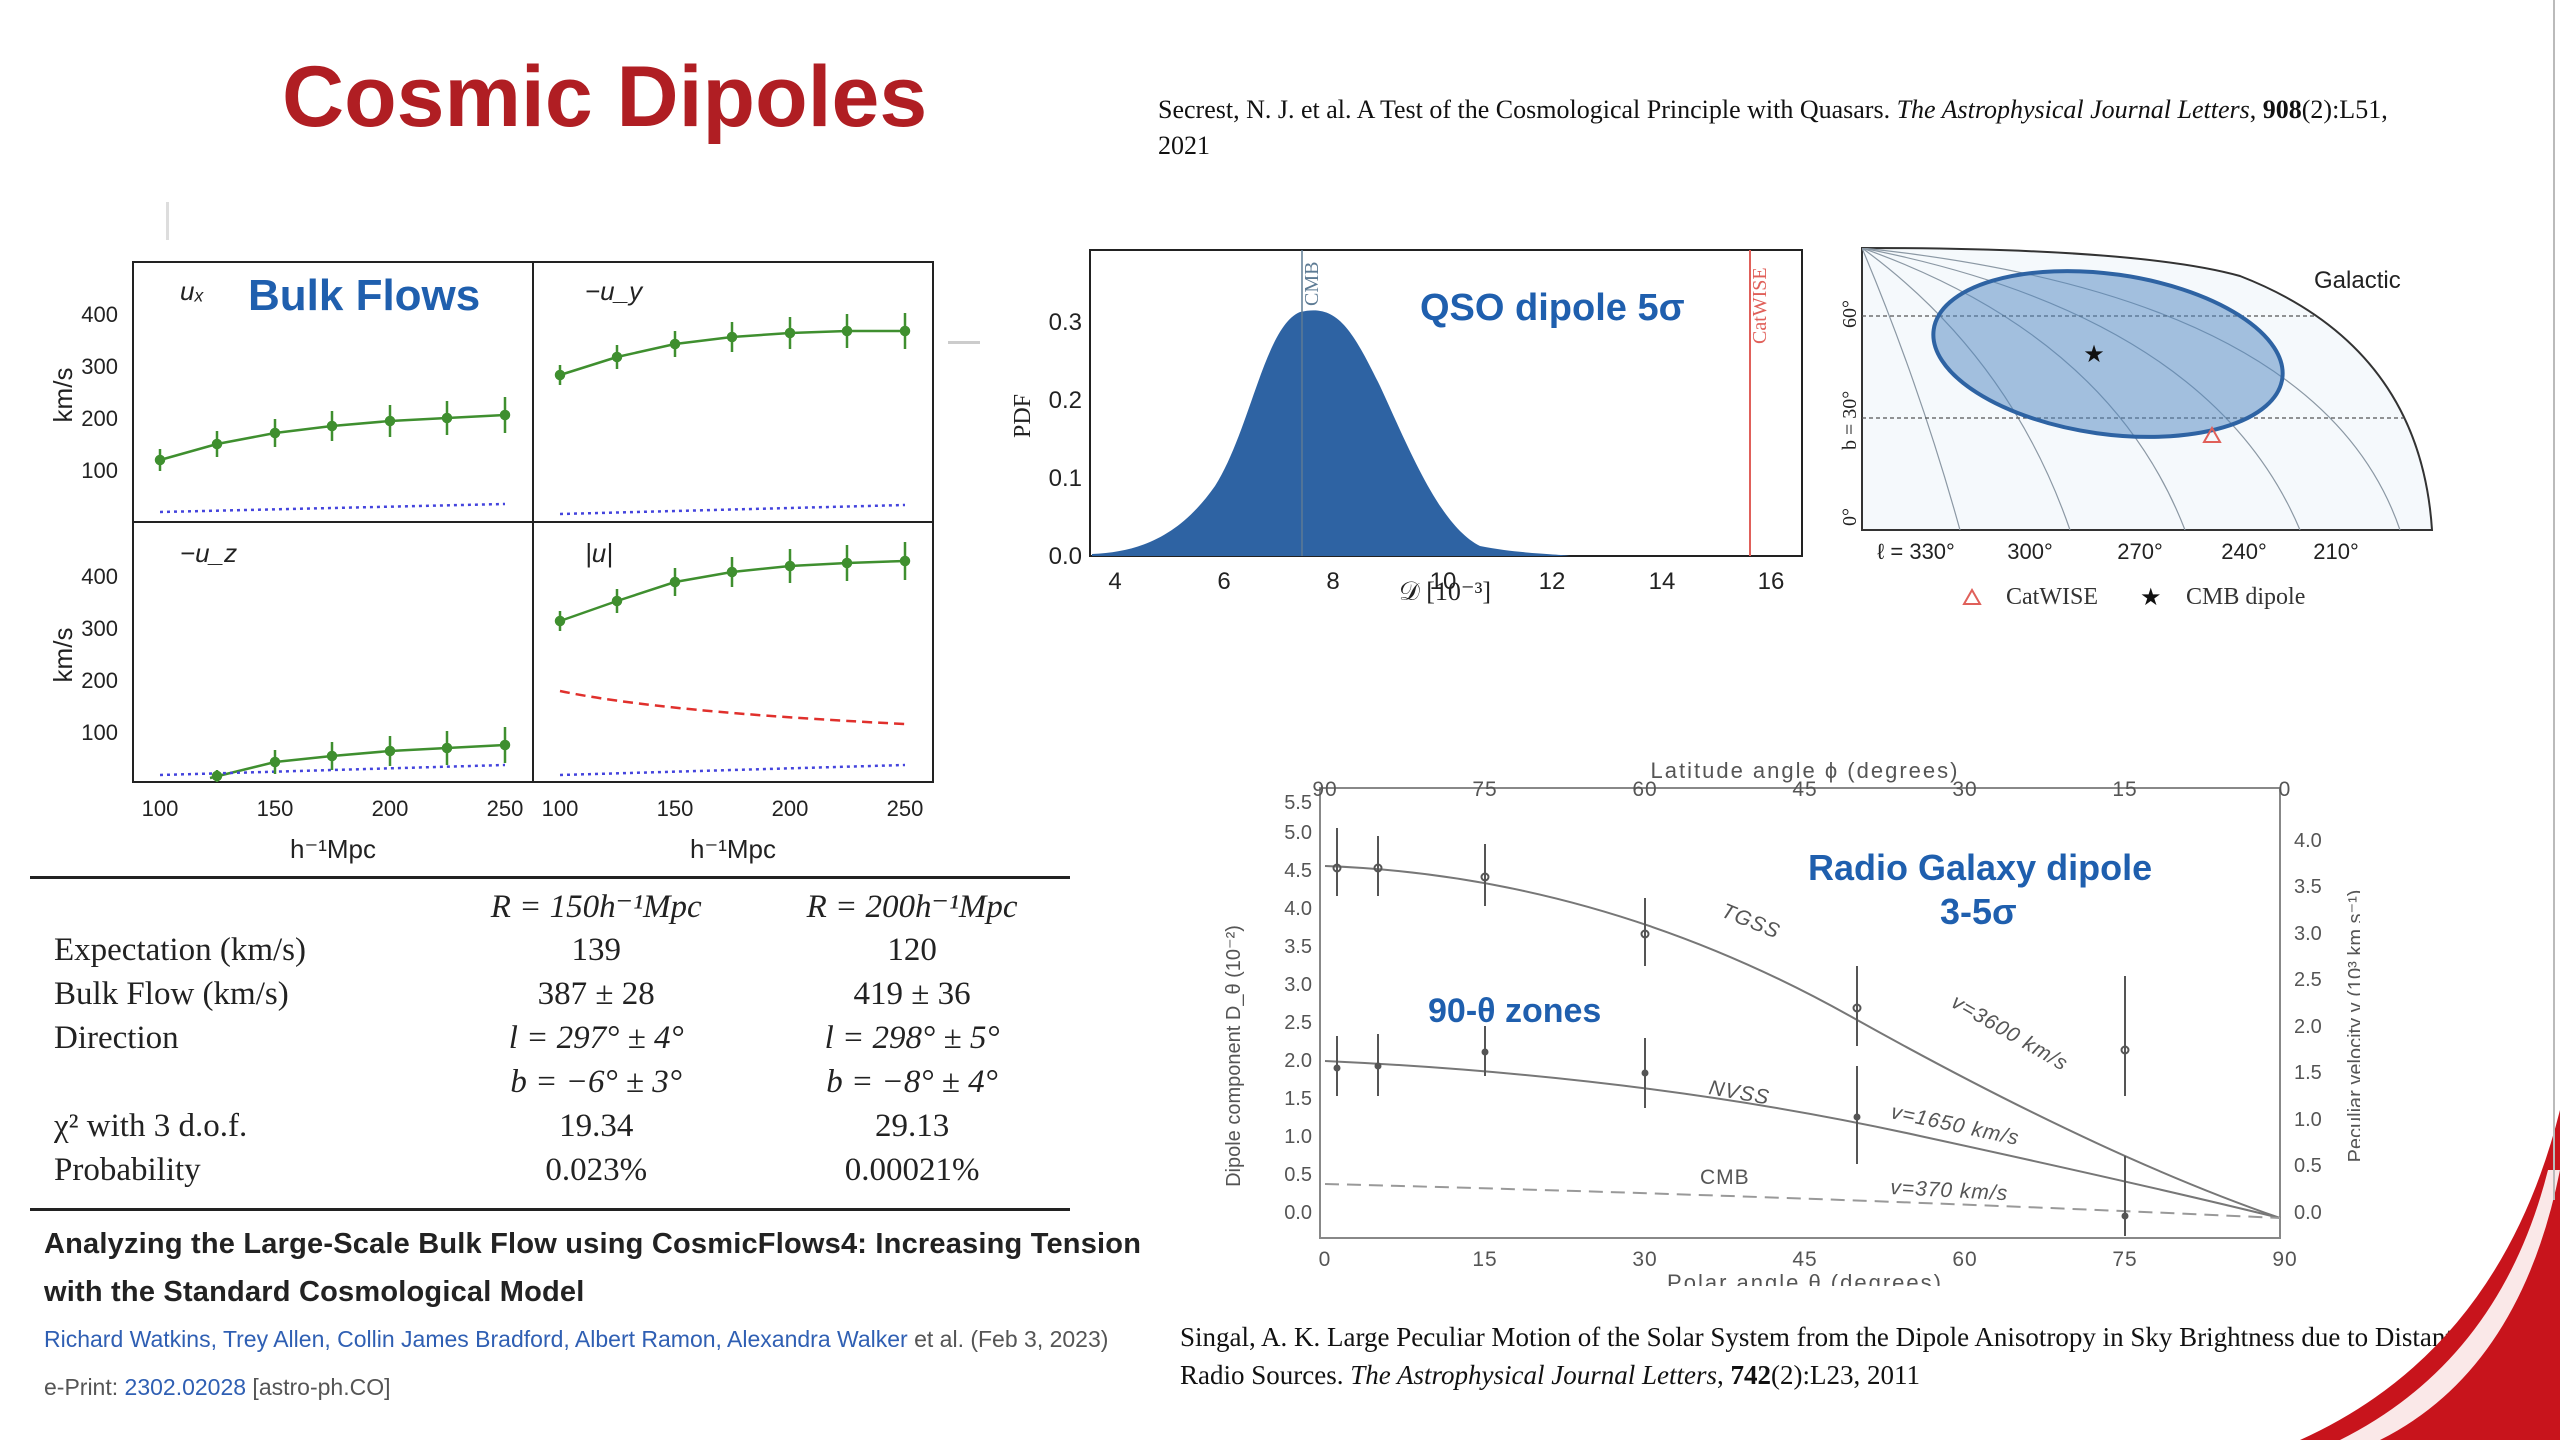 The image size is (2560, 1440). I want to click on l-ticks: ℓ = 330° 300° 270° 240° 210°, so click(2118, 551).